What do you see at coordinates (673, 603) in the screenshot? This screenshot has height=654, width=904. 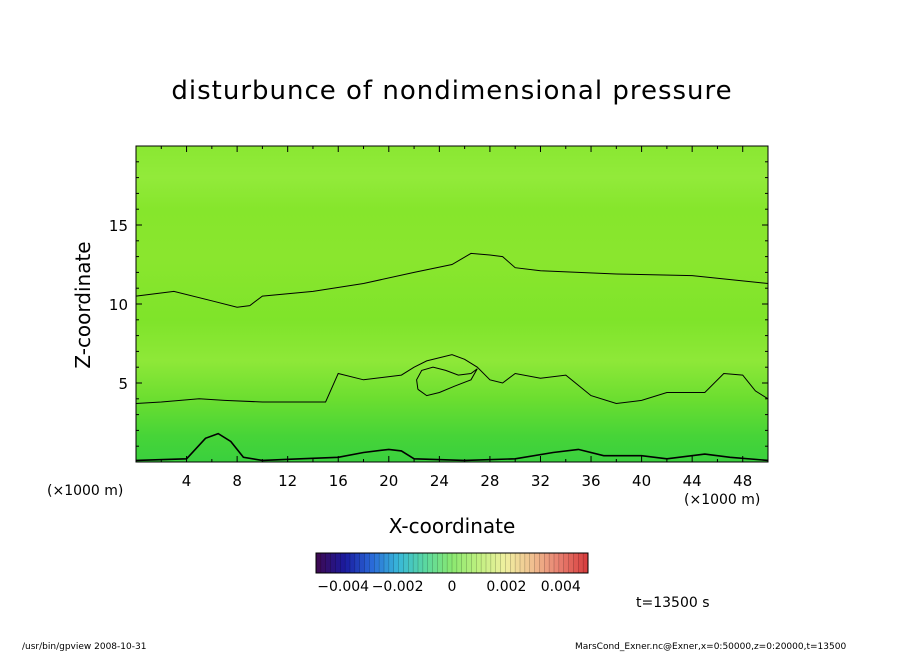 I see `time-annotation: t=13500 s` at bounding box center [673, 603].